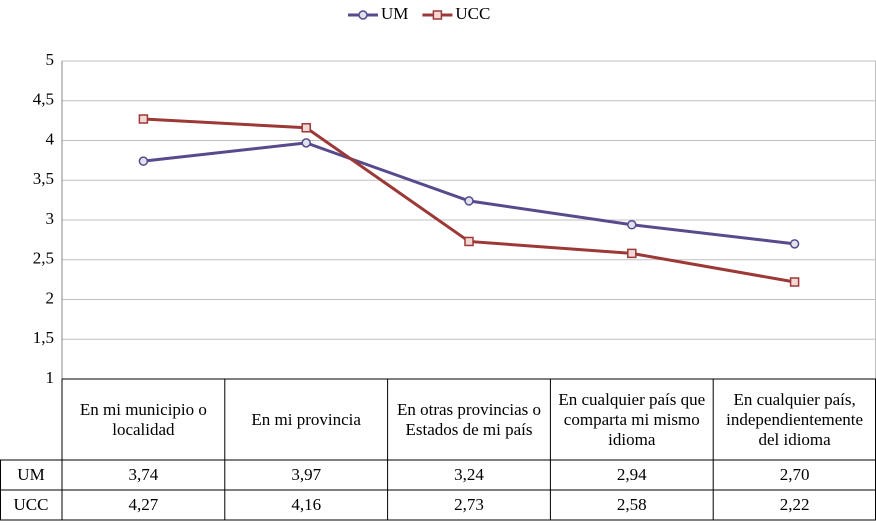 Image resolution: width=876 pixels, height=525 pixels. Describe the element at coordinates (31, 504) in the screenshot. I see `table-series-label: UCC` at that location.